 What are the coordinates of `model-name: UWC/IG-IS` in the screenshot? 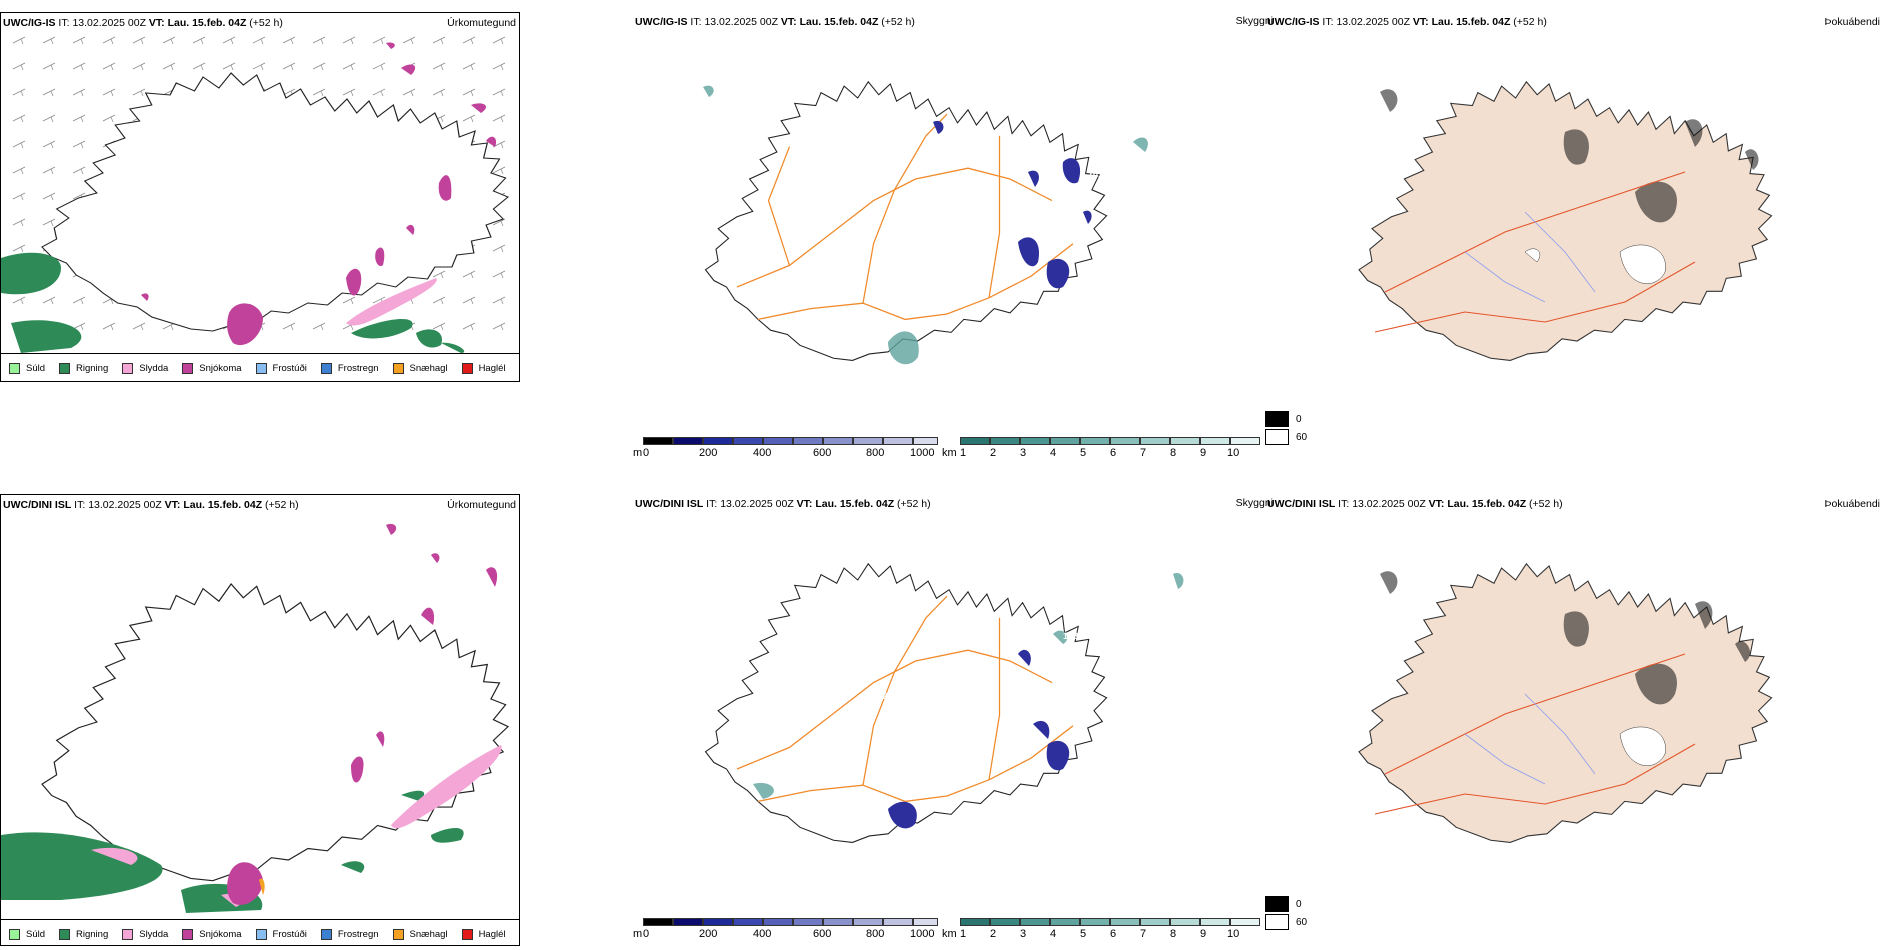 It's located at (1293, 22).